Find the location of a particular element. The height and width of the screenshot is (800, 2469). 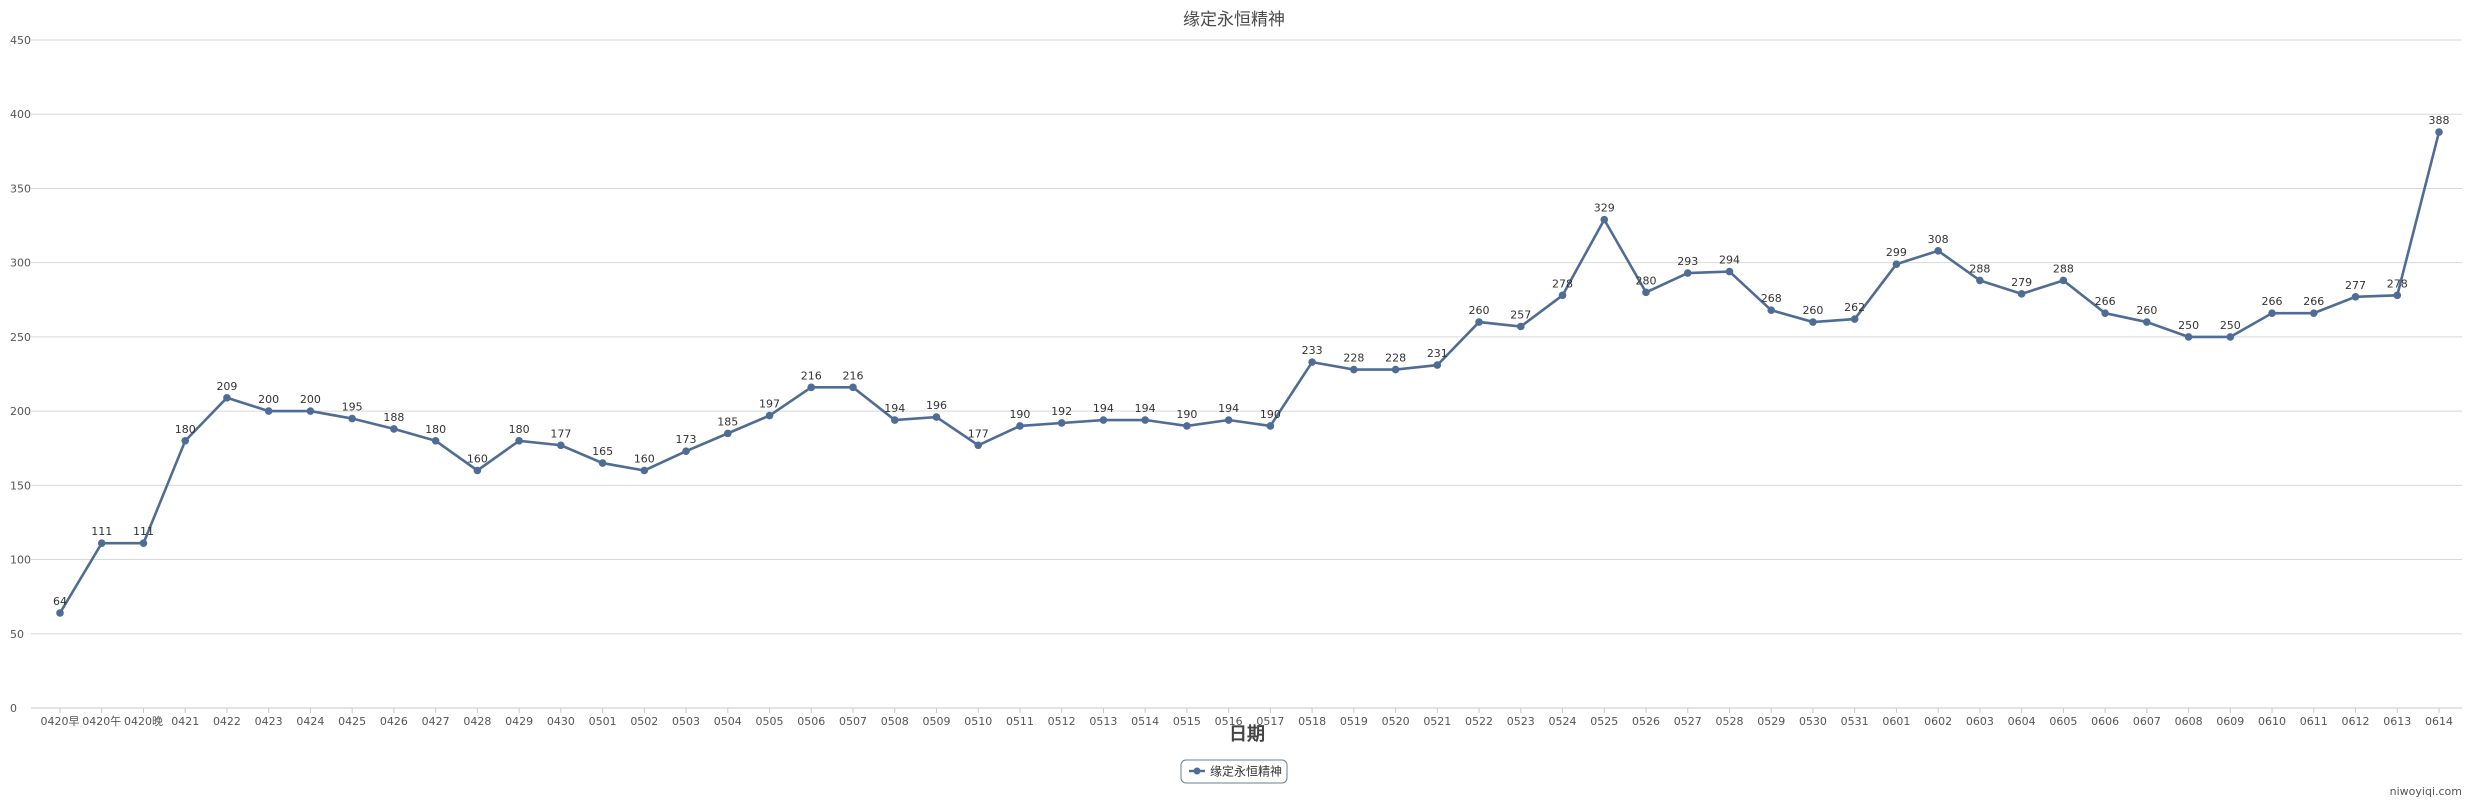

y-tick-label: 450 is located at coordinates (20, 40).